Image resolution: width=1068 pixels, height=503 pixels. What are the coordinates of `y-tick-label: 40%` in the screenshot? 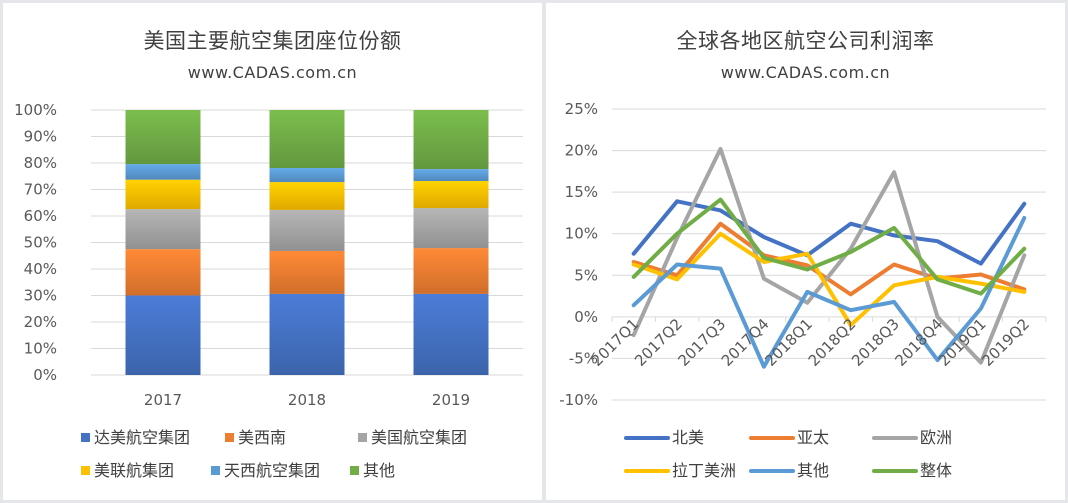 It's located at (40, 269).